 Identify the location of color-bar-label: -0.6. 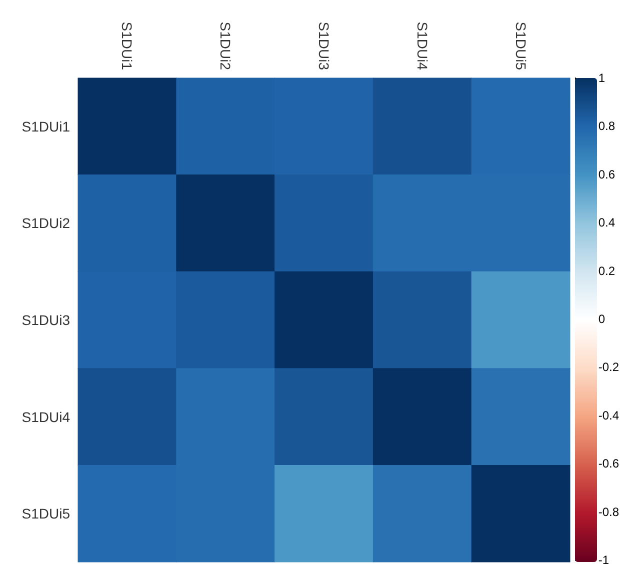
(609, 463).